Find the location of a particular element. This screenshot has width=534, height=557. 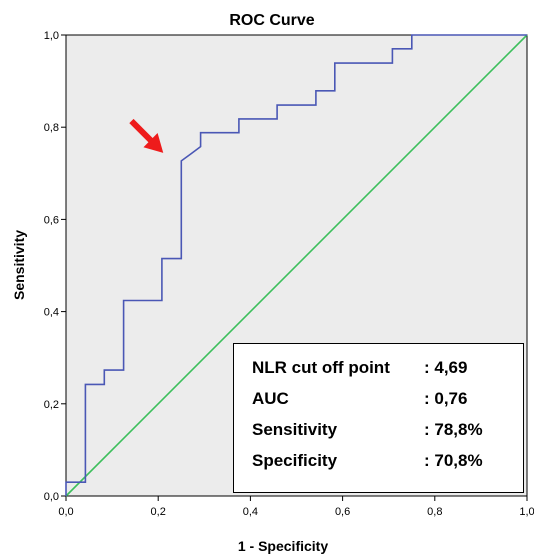

y-tick-label: 0,2 is located at coordinates (51, 405).